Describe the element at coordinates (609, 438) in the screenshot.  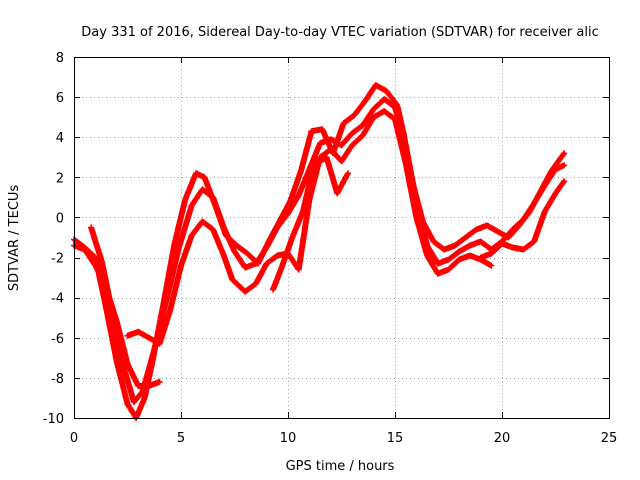
I see `x-tick-label: 25` at that location.